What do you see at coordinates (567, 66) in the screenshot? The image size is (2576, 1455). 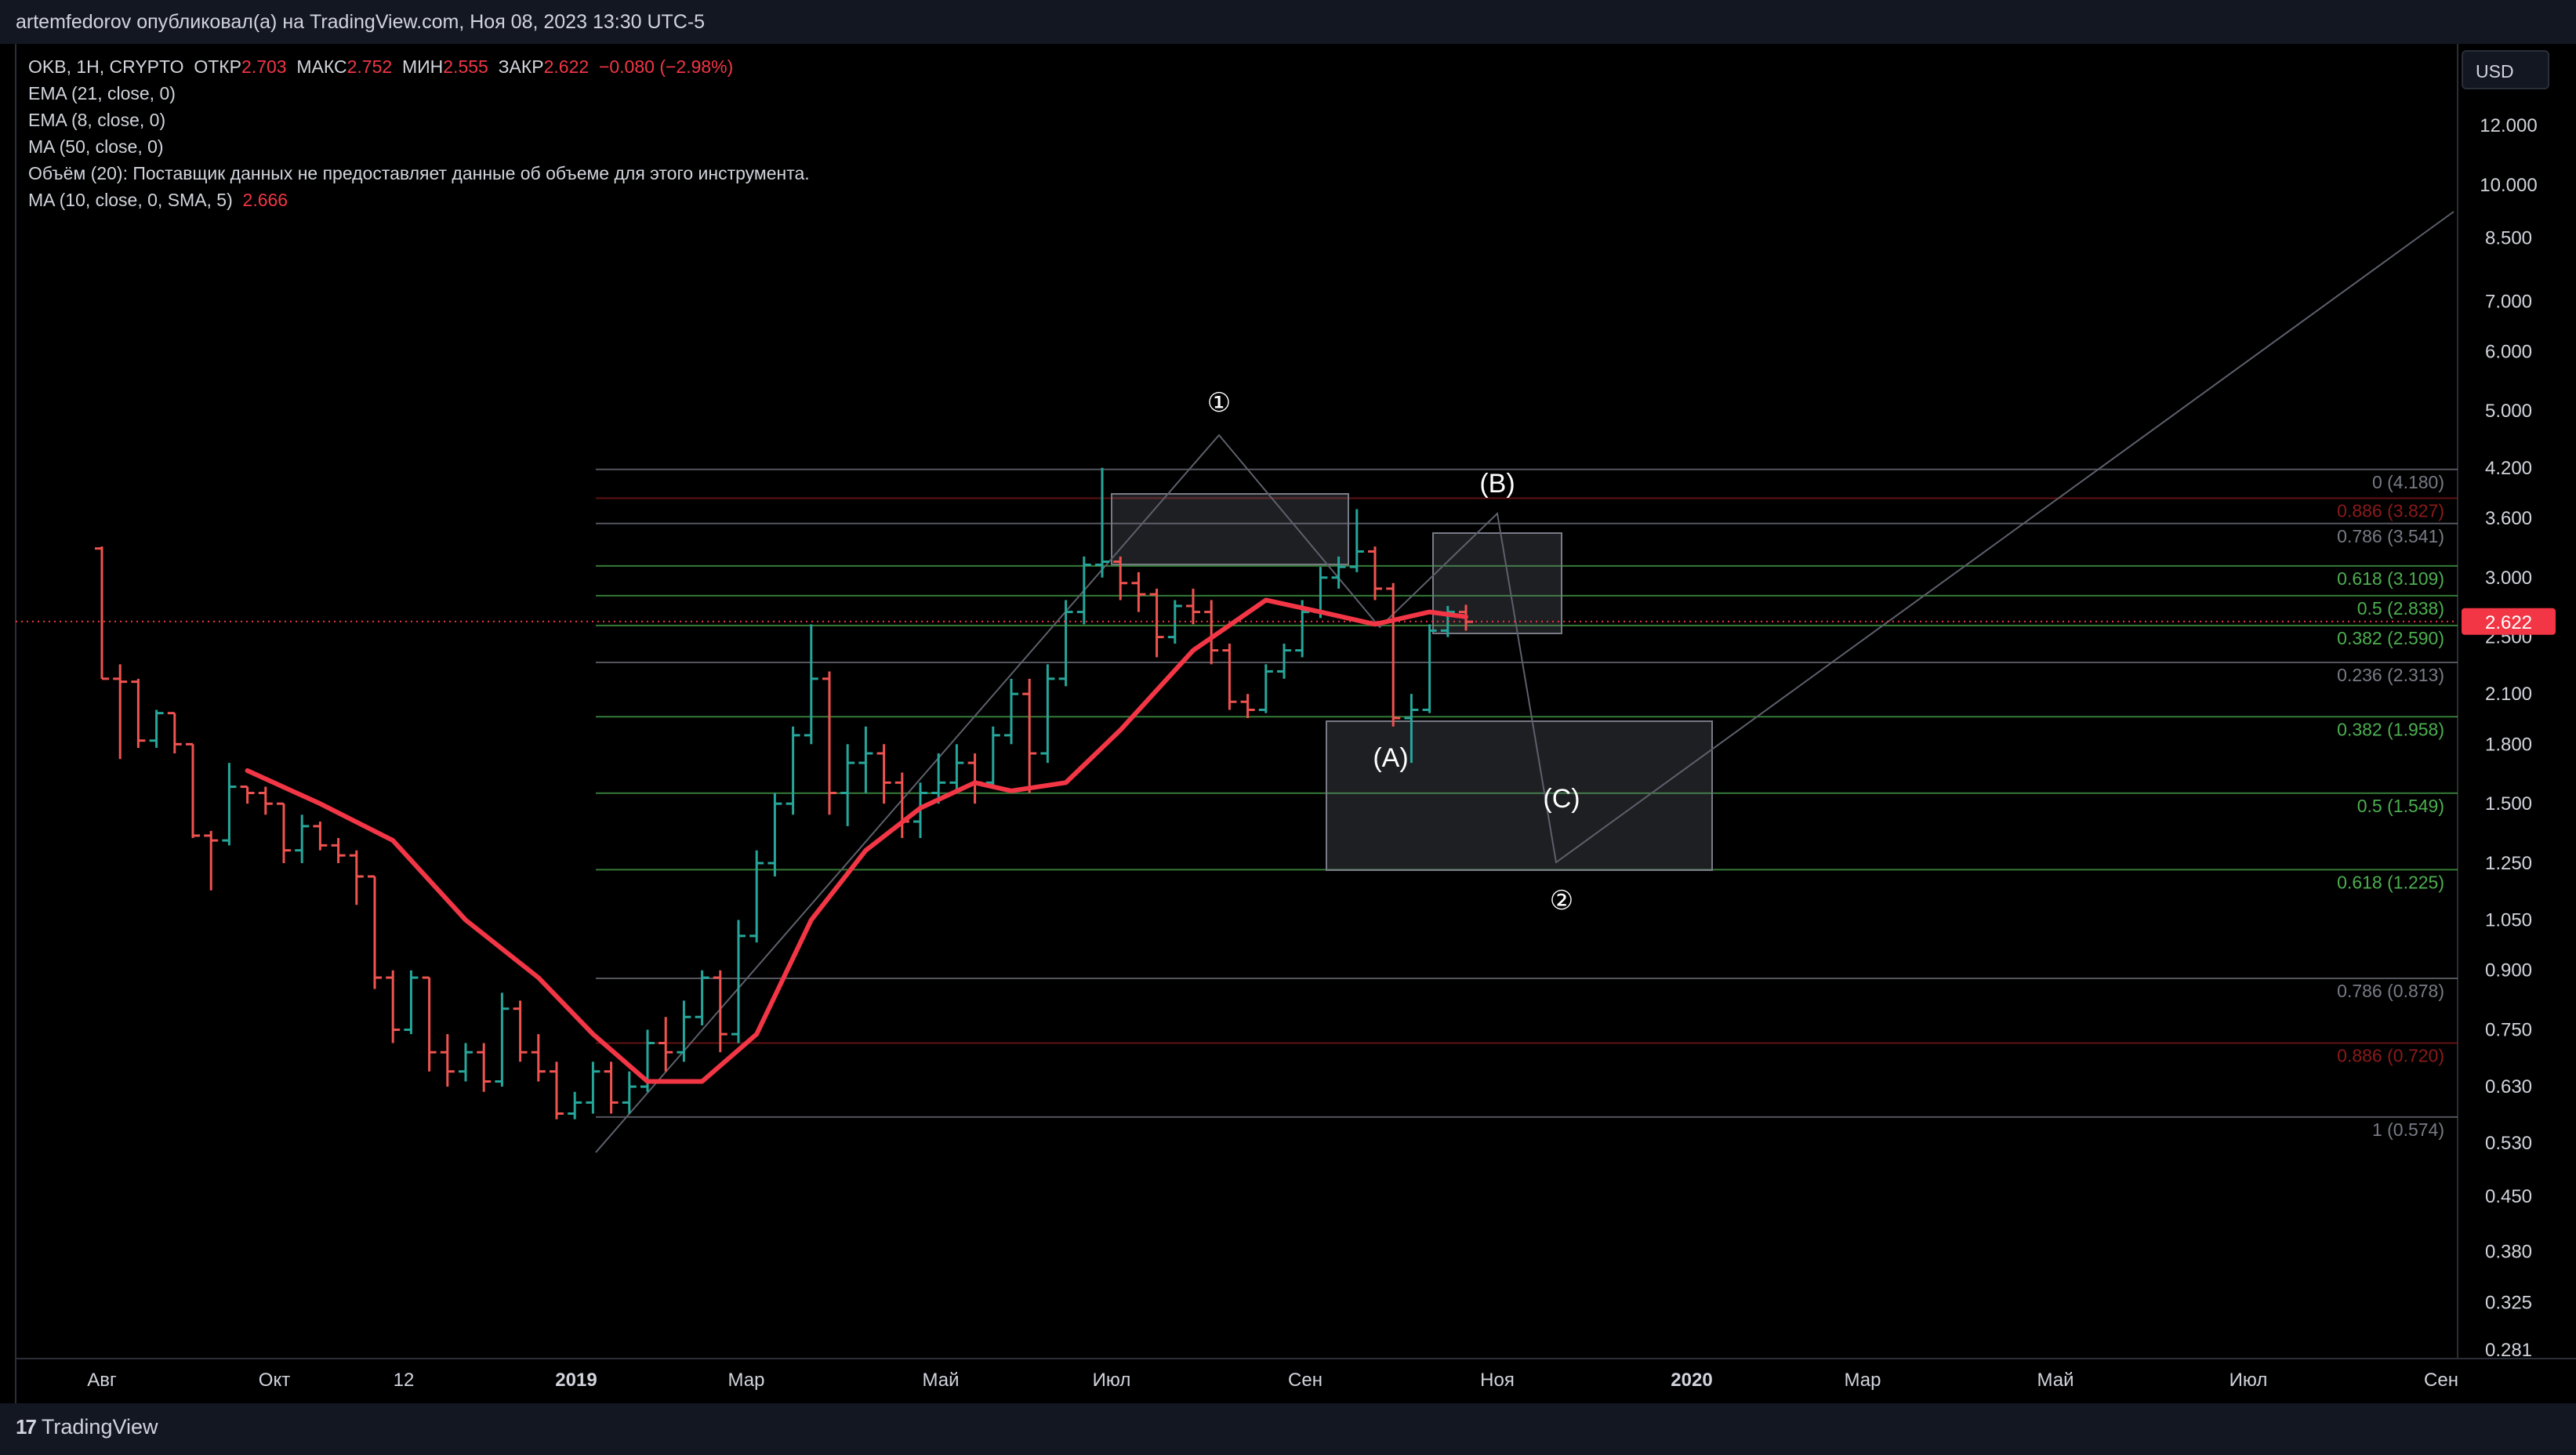 I see `close-value: 2.622` at bounding box center [567, 66].